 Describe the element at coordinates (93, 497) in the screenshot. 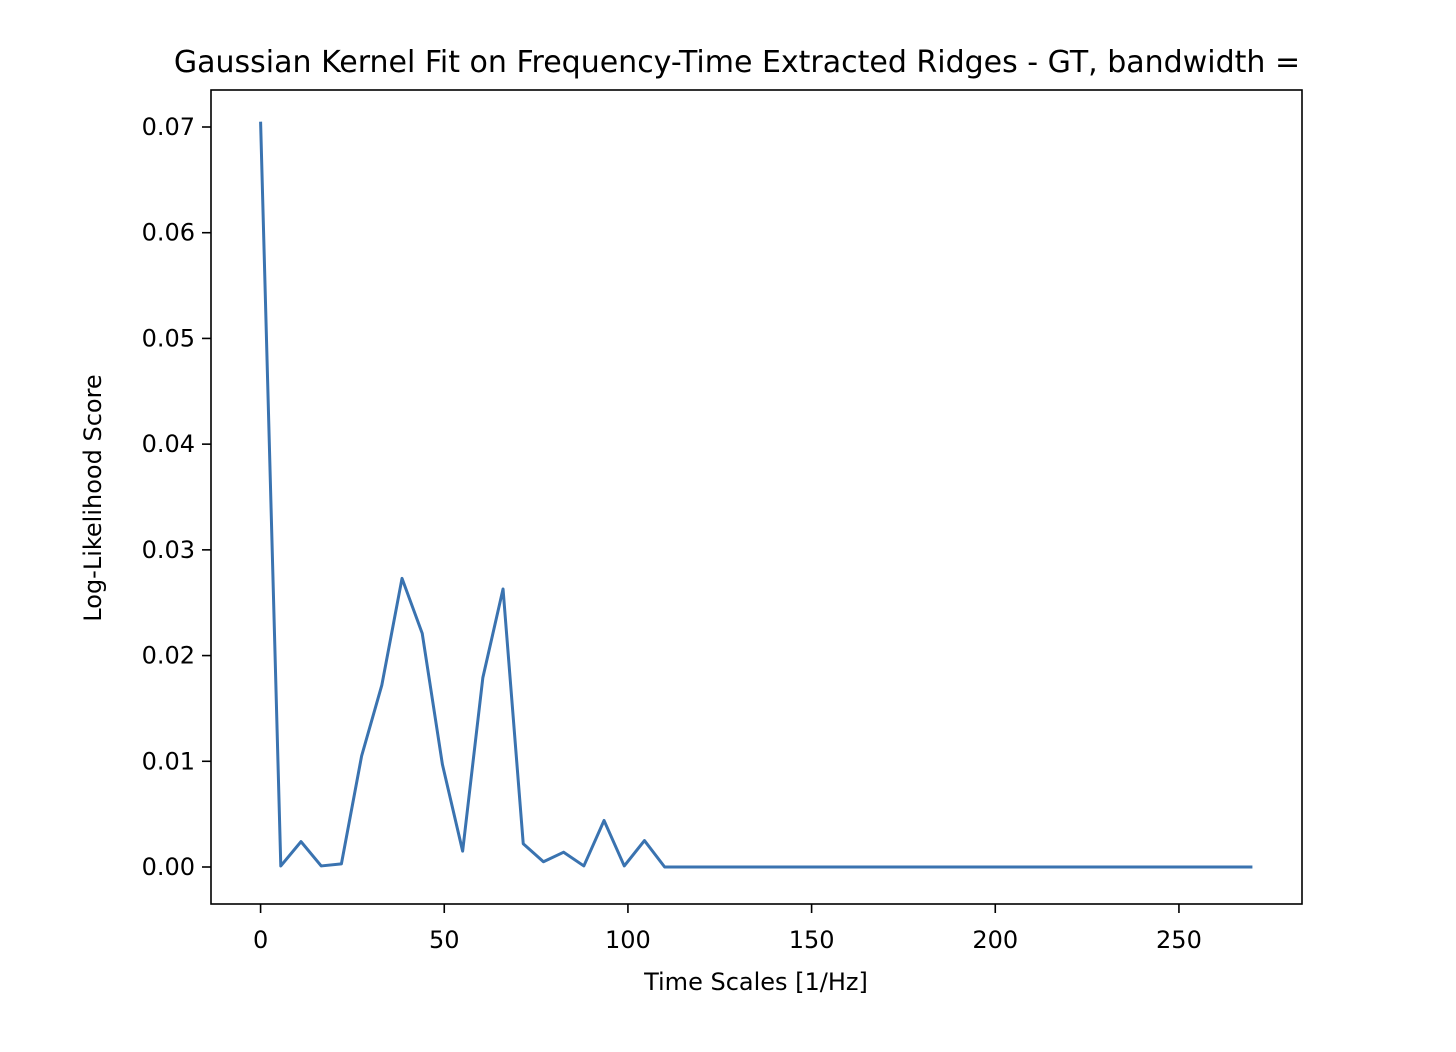

I see `y-axis-label: Log-Likelihood Score` at that location.